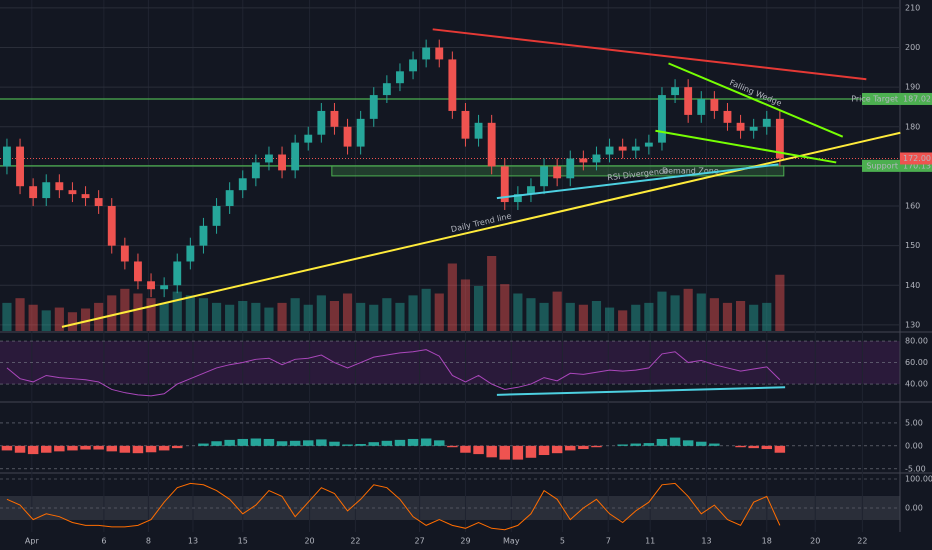  What do you see at coordinates (511, 541) in the screenshot?
I see `x-tick-label: May` at bounding box center [511, 541].